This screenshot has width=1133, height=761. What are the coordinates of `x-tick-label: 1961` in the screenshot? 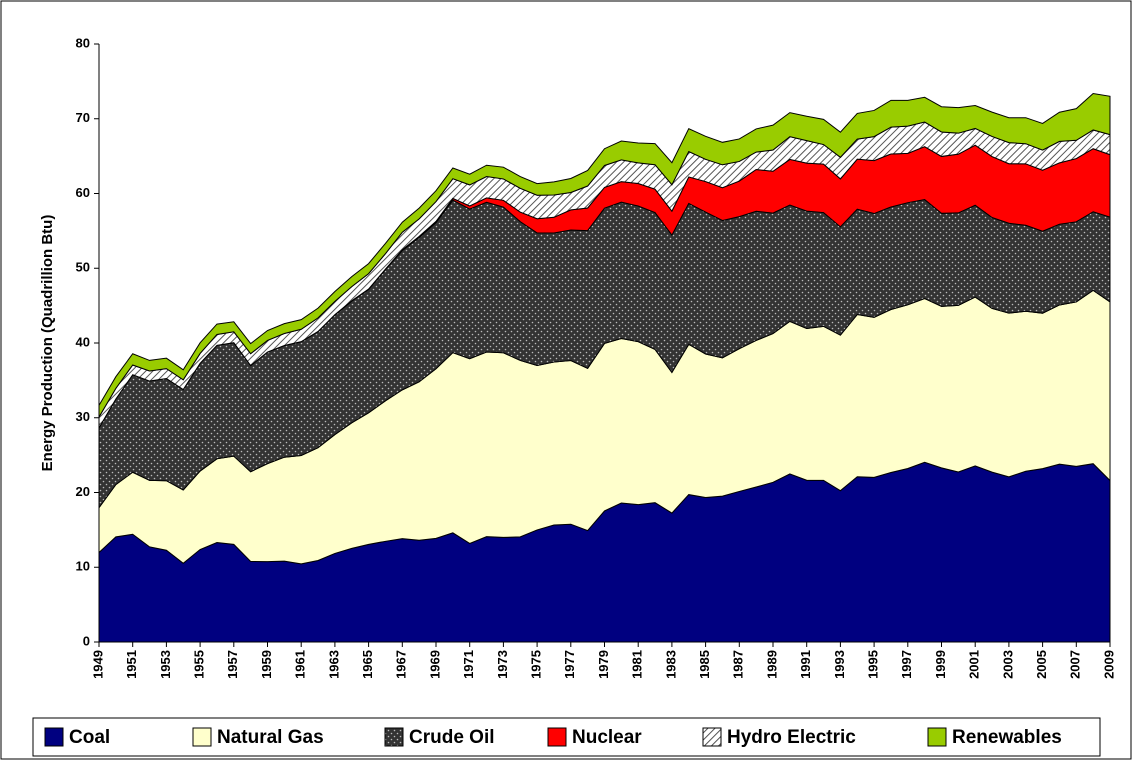 It's located at (300, 664).